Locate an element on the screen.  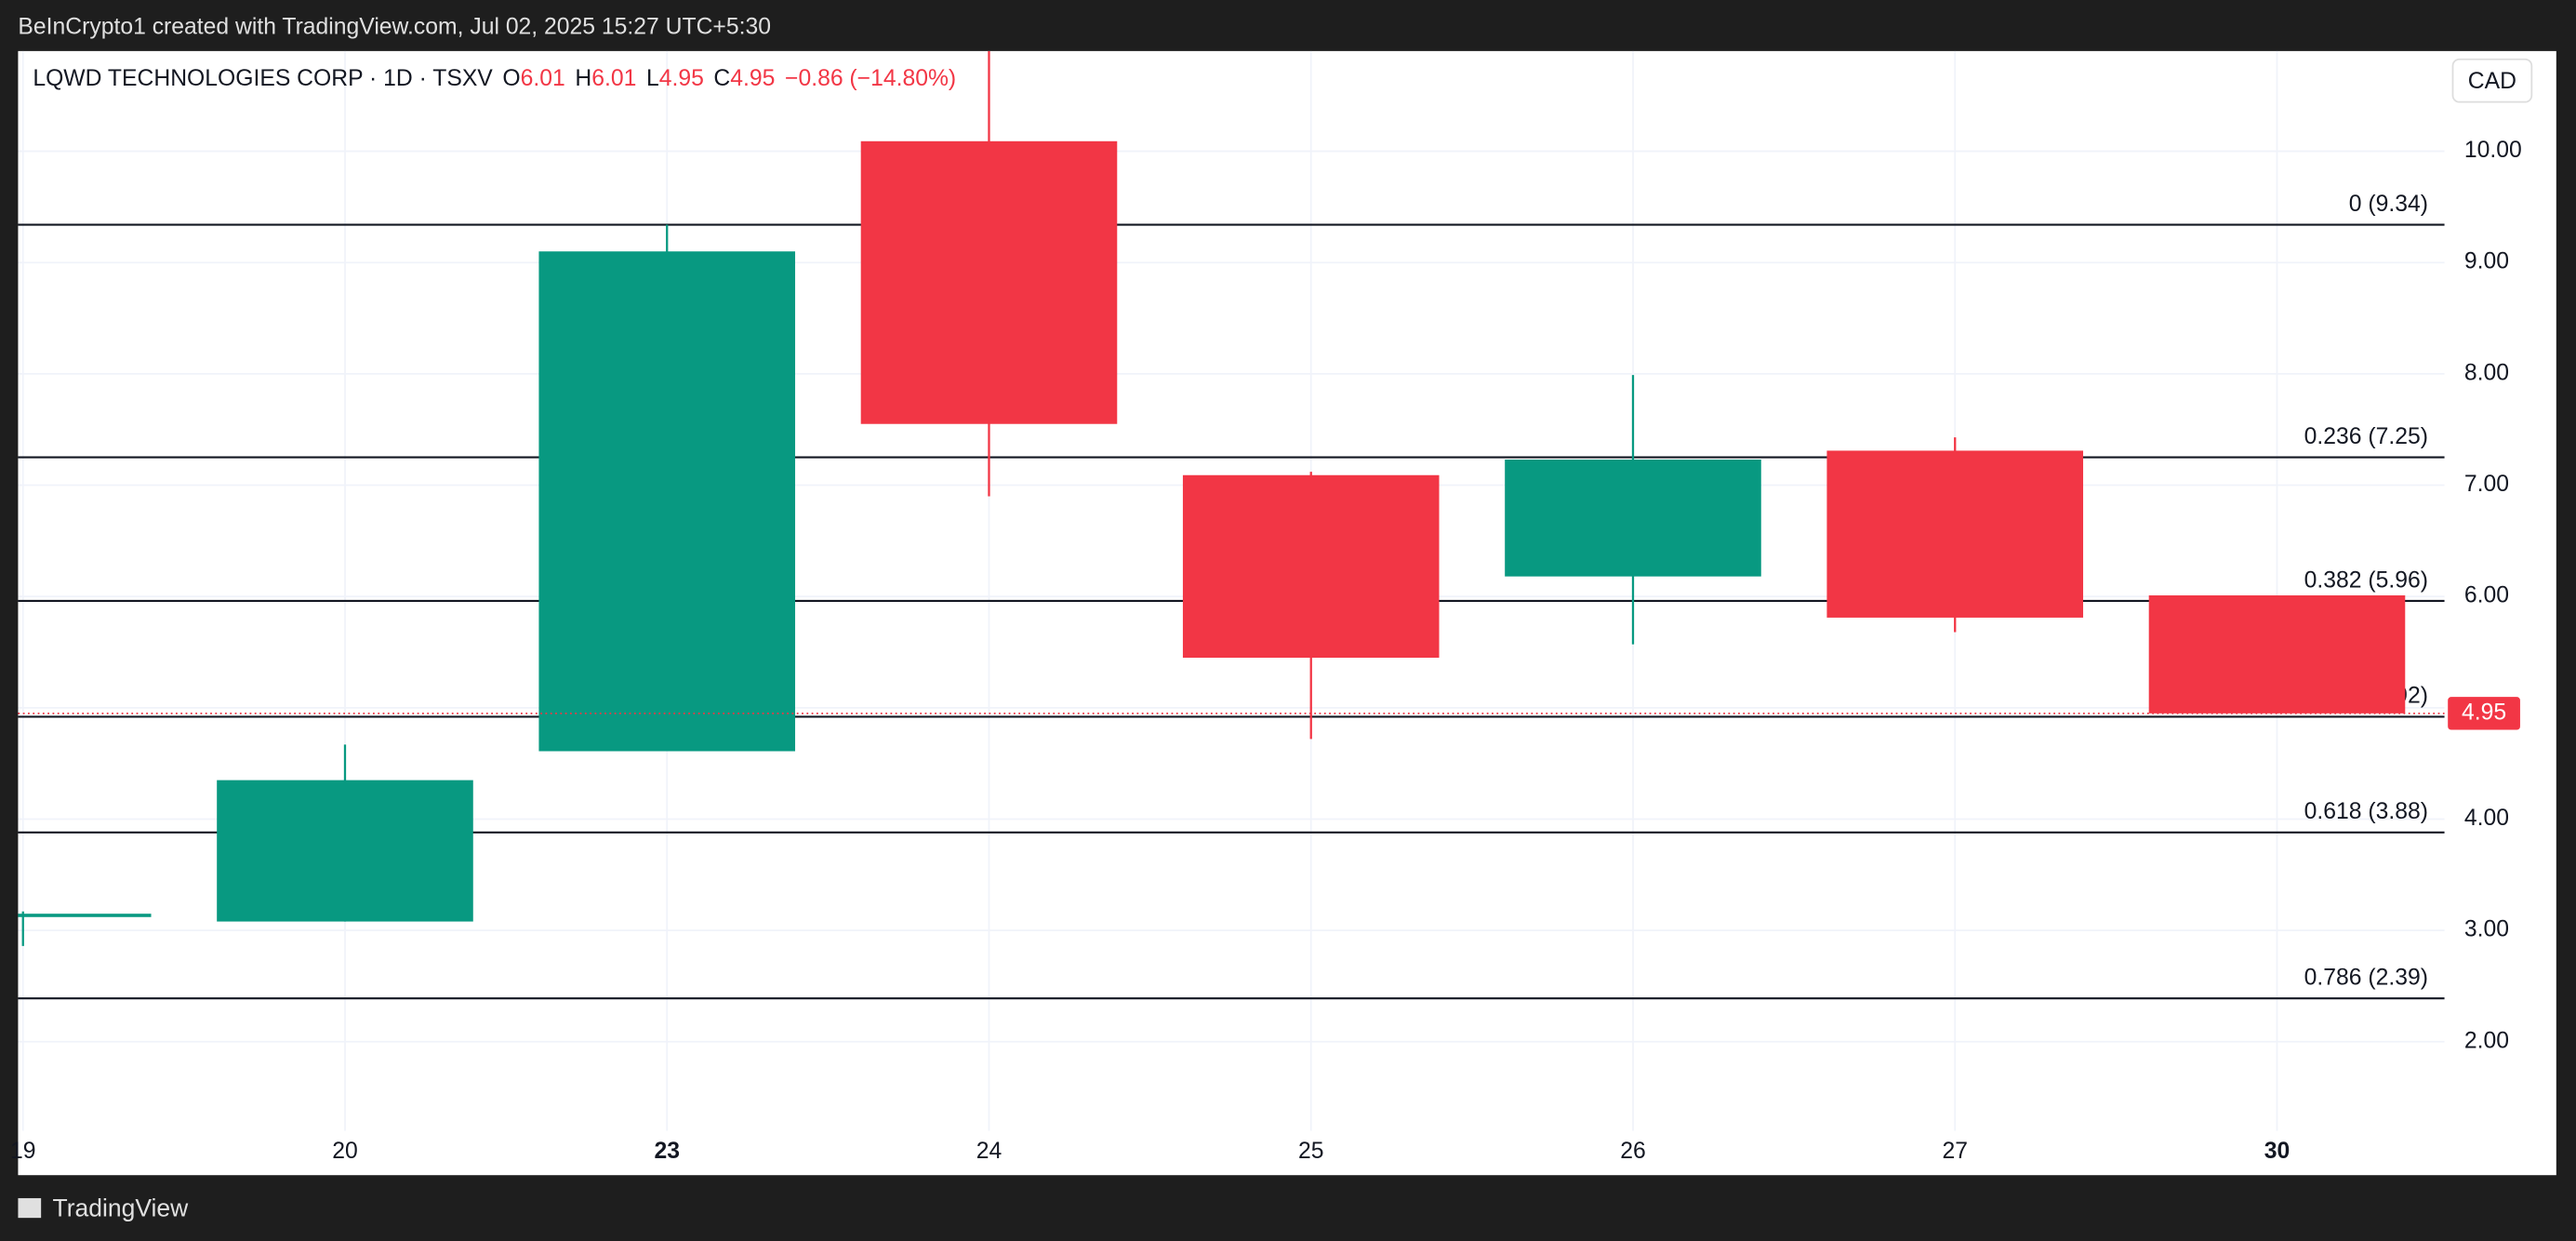
x-tick-label: 23 is located at coordinates (666, 1152).